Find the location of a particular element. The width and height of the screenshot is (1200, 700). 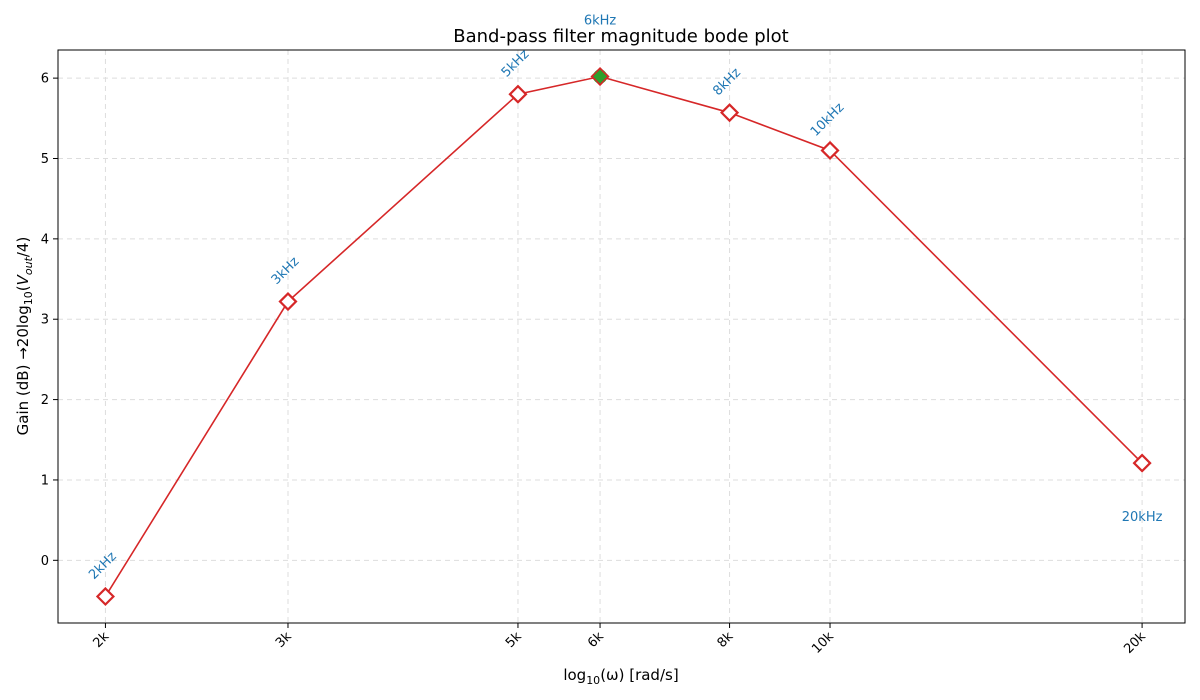

x-tick-label: 20k is located at coordinates (1135, 643).